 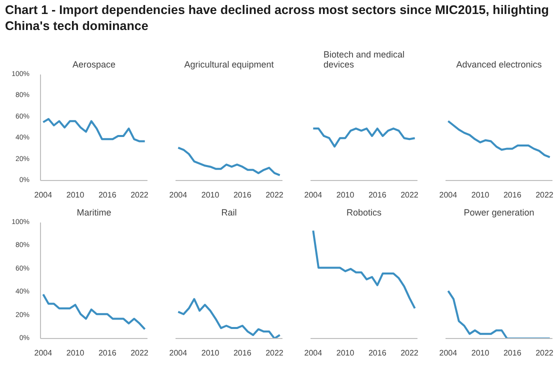 What do you see at coordinates (499, 65) in the screenshot?
I see `chart-title: Advanced electronics` at bounding box center [499, 65].